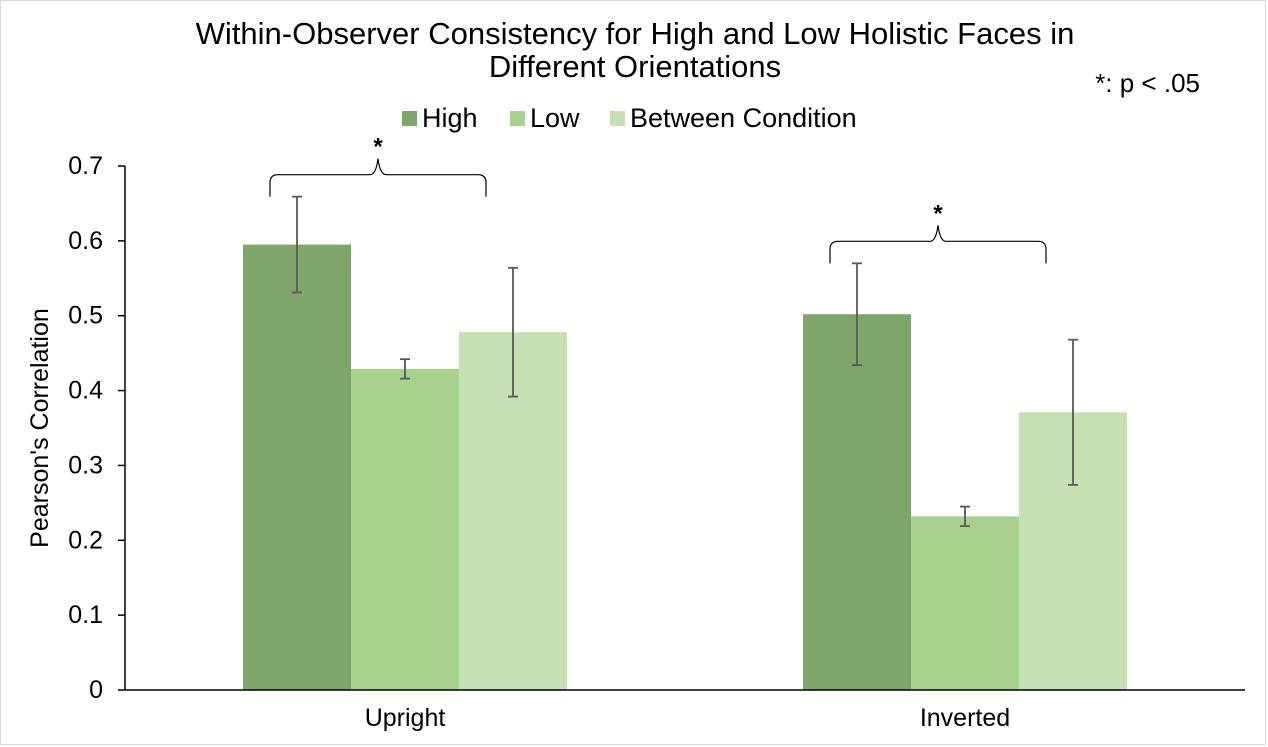 This screenshot has height=747, width=1268. I want to click on legend: High Low Between Condition, so click(629, 118).